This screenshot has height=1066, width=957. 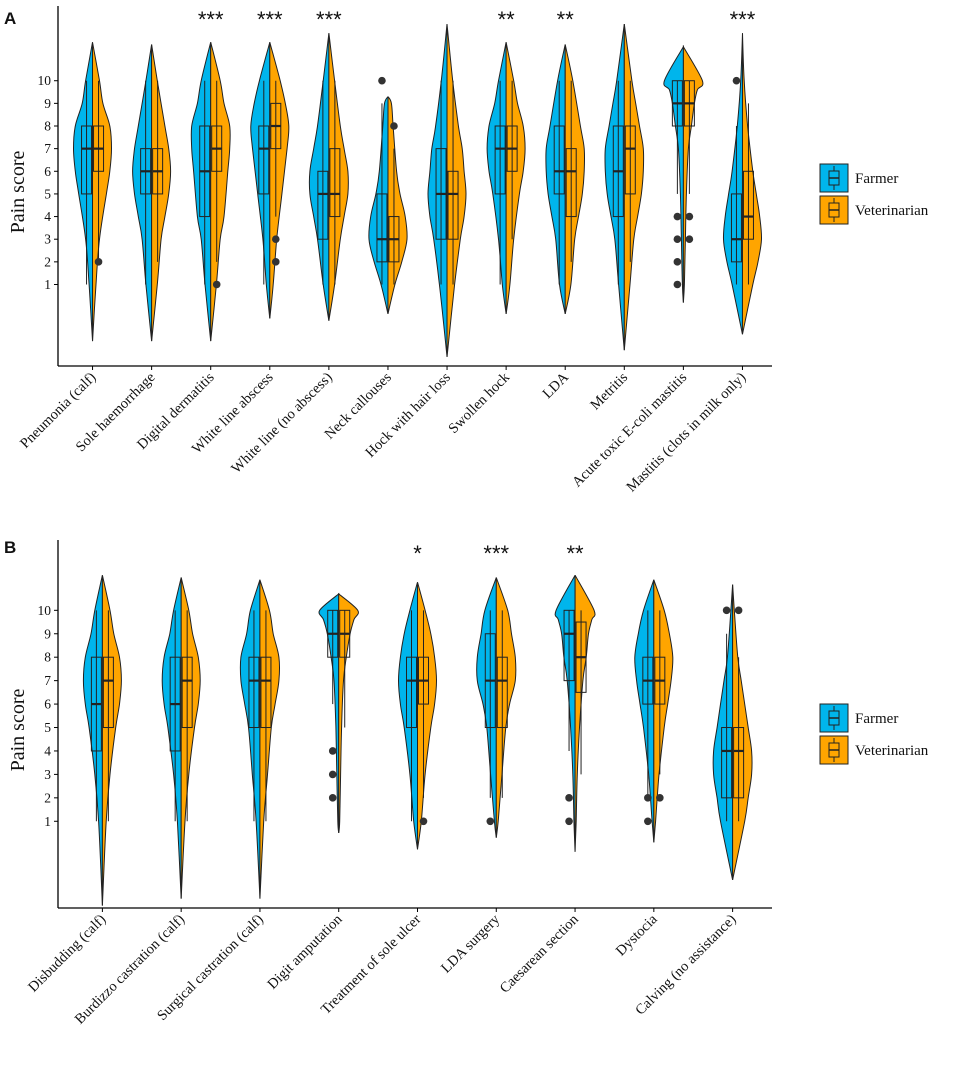 What do you see at coordinates (18, 730) in the screenshot?
I see `y-axis-title: Pain score` at bounding box center [18, 730].